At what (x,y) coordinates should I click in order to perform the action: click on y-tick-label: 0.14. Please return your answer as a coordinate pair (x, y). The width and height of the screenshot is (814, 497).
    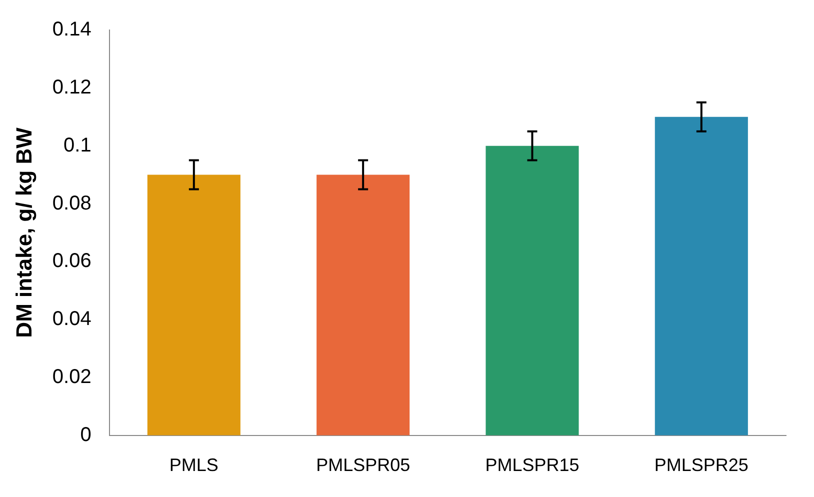
    Looking at the image, I should click on (72, 29).